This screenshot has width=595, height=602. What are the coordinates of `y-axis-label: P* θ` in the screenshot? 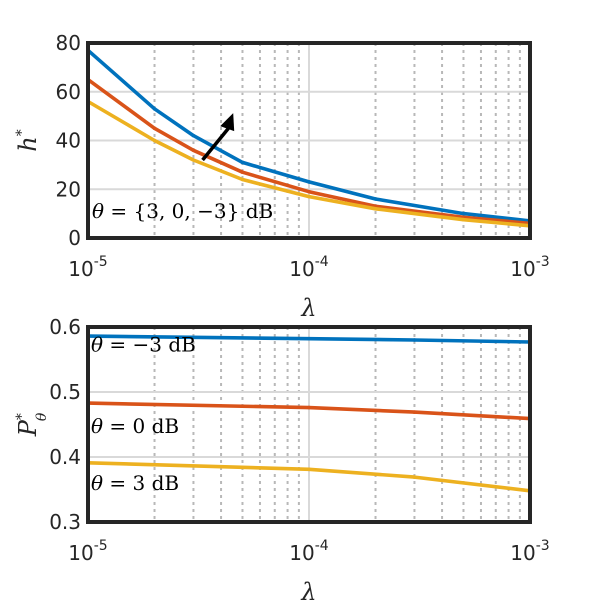 It's located at (32, 424).